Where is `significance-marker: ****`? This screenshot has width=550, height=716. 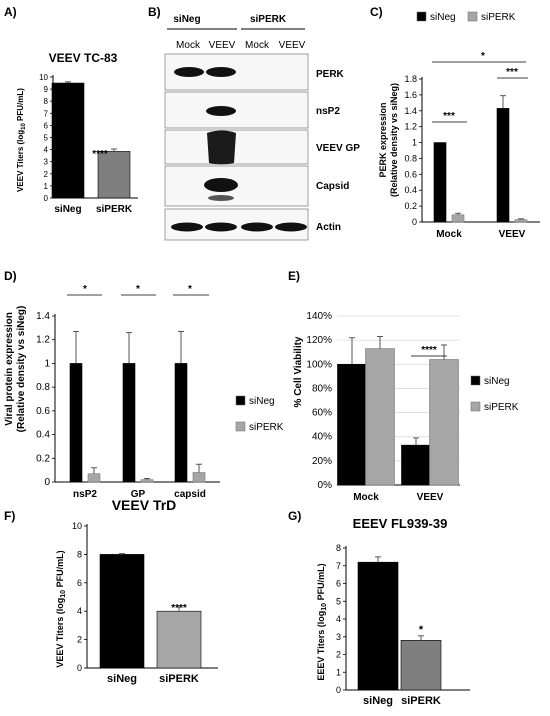 significance-marker: **** is located at coordinates (179, 608).